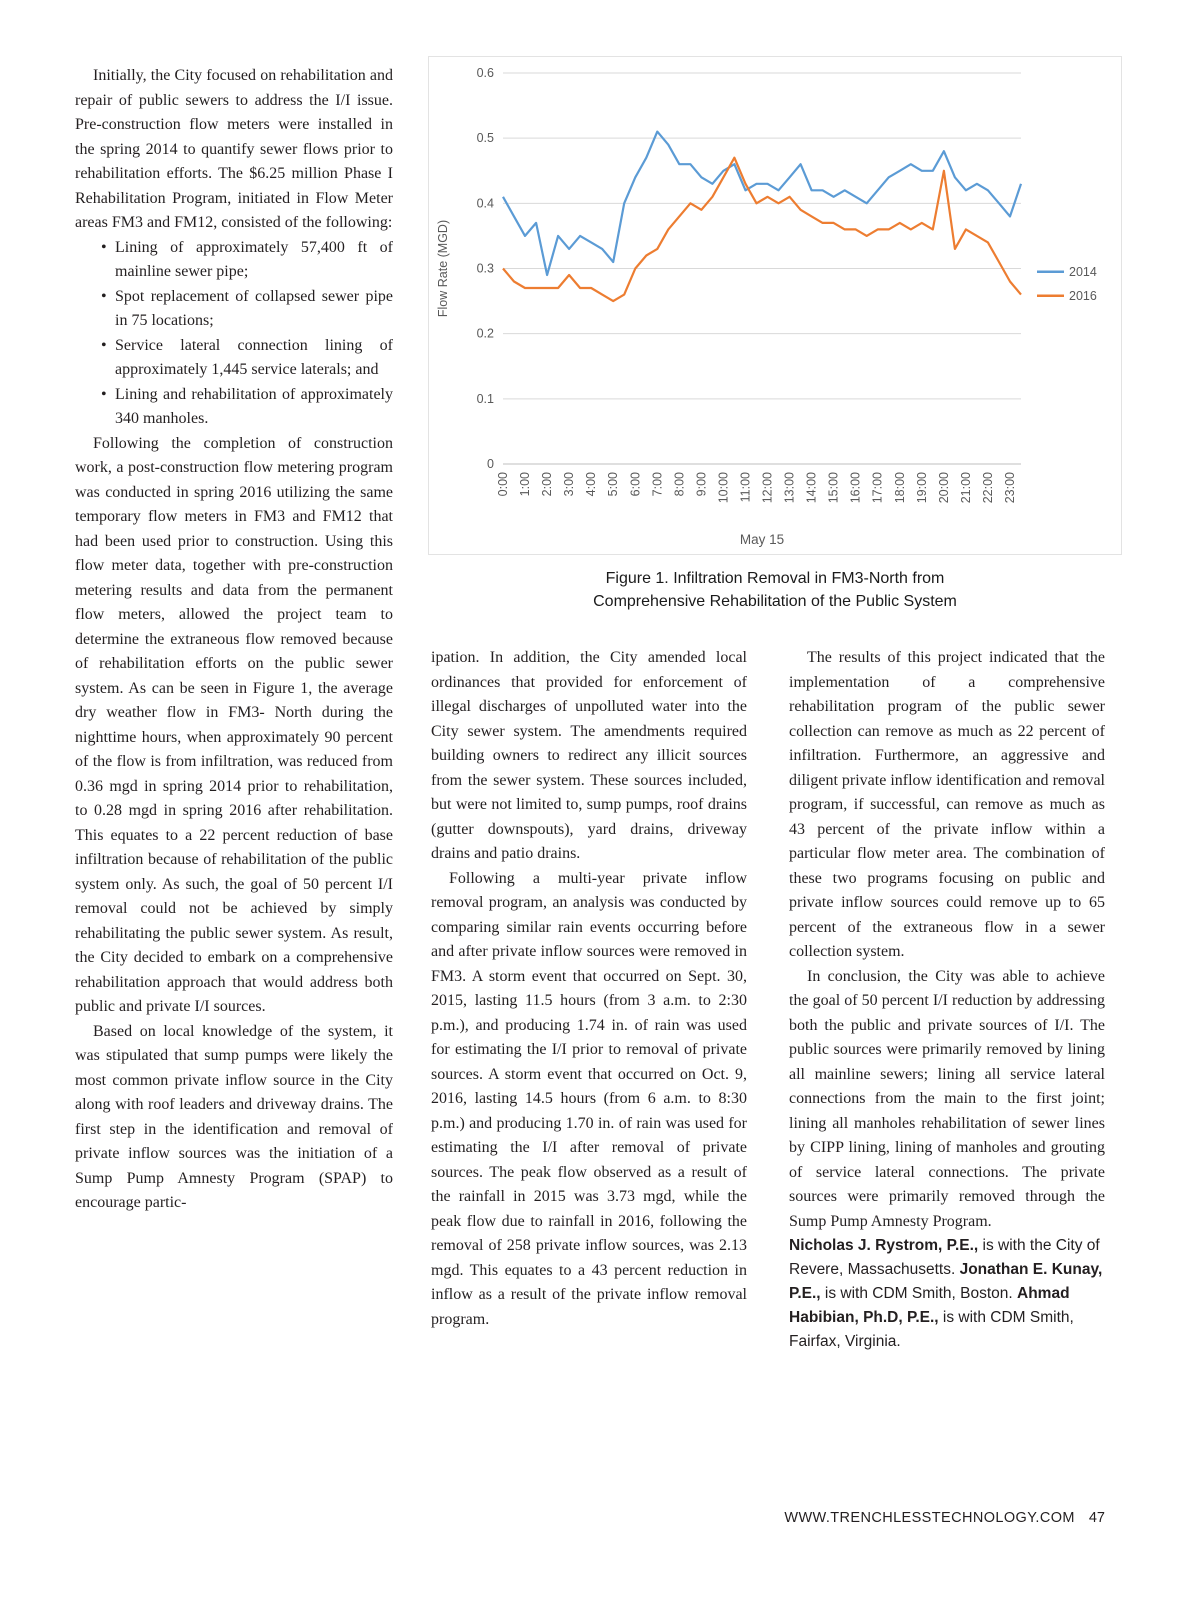 This screenshot has height=1606, width=1200. Describe the element at coordinates (503, 484) in the screenshot. I see `svg-text: 0:00` at that location.